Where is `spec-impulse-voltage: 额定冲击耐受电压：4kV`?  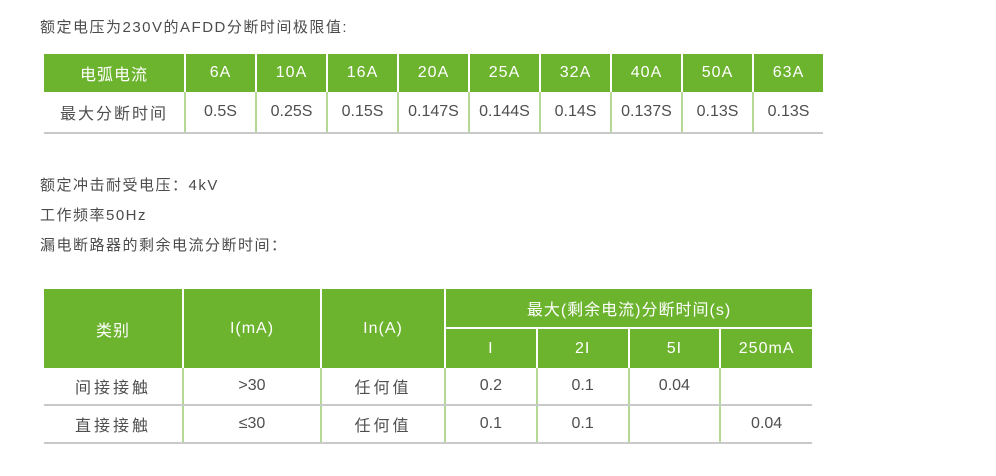
spec-impulse-voltage: 额定冲击耐受电压：4kV is located at coordinates (129, 185).